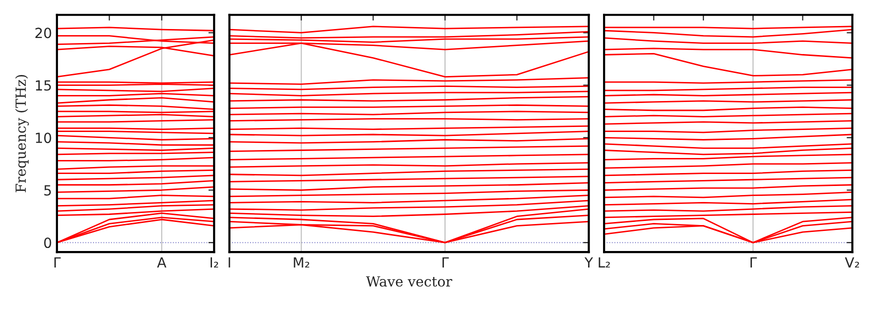 The image size is (876, 310). Describe the element at coordinates (43, 85) in the screenshot. I see `y-tick-label: 15` at that location.